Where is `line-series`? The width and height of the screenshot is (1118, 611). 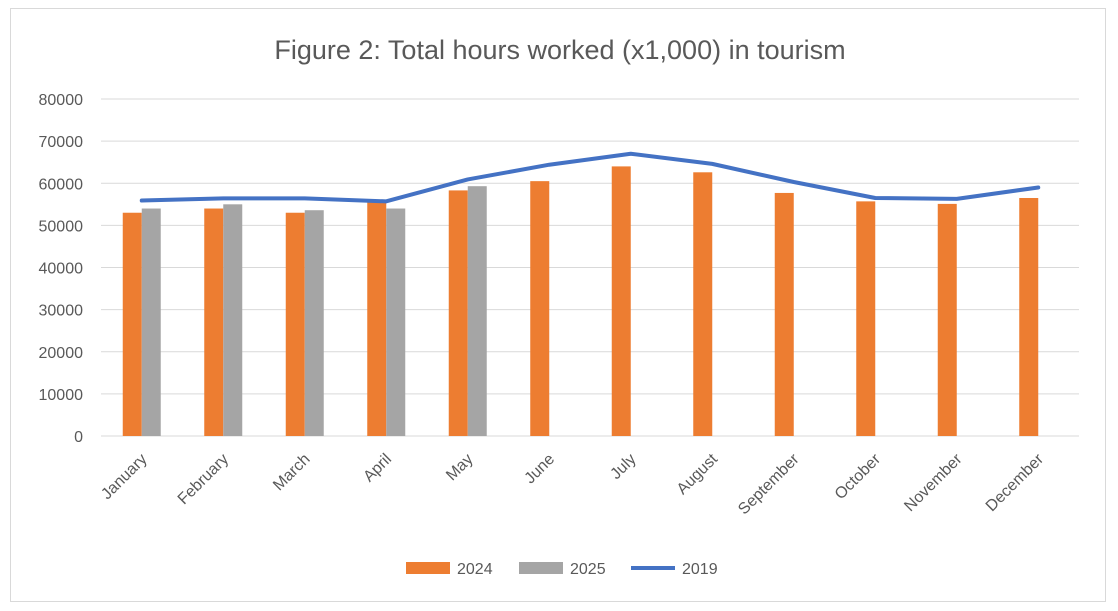
line-series is located at coordinates (590, 177).